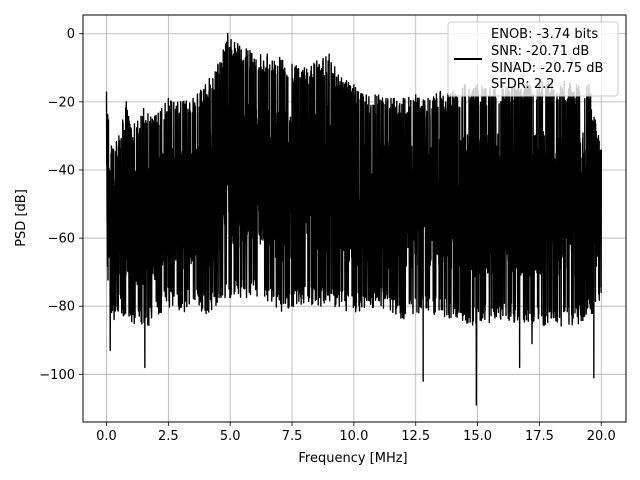  I want to click on x-tick-label: 12.5, so click(415, 436).